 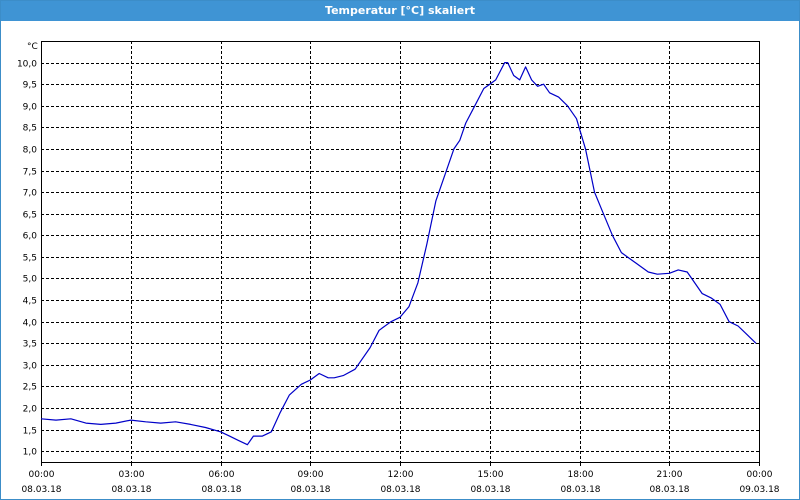 I want to click on y-tick-label: 10,0, so click(x=27, y=65).